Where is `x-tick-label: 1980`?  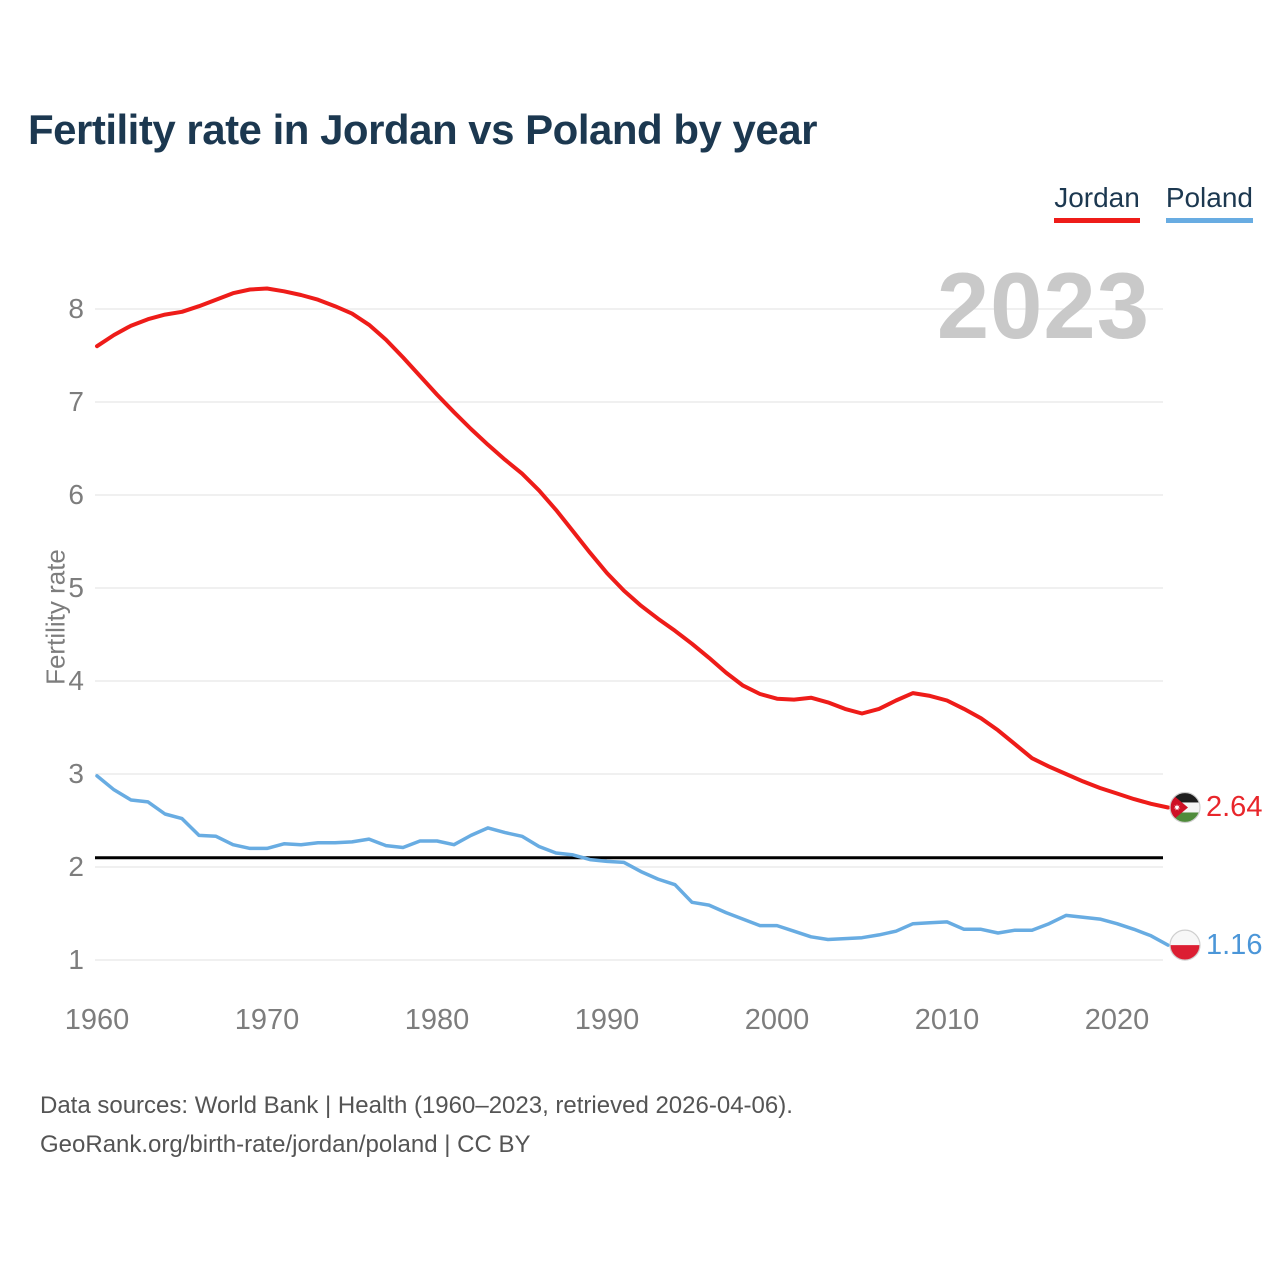 x-tick-label: 1980 is located at coordinates (437, 1020).